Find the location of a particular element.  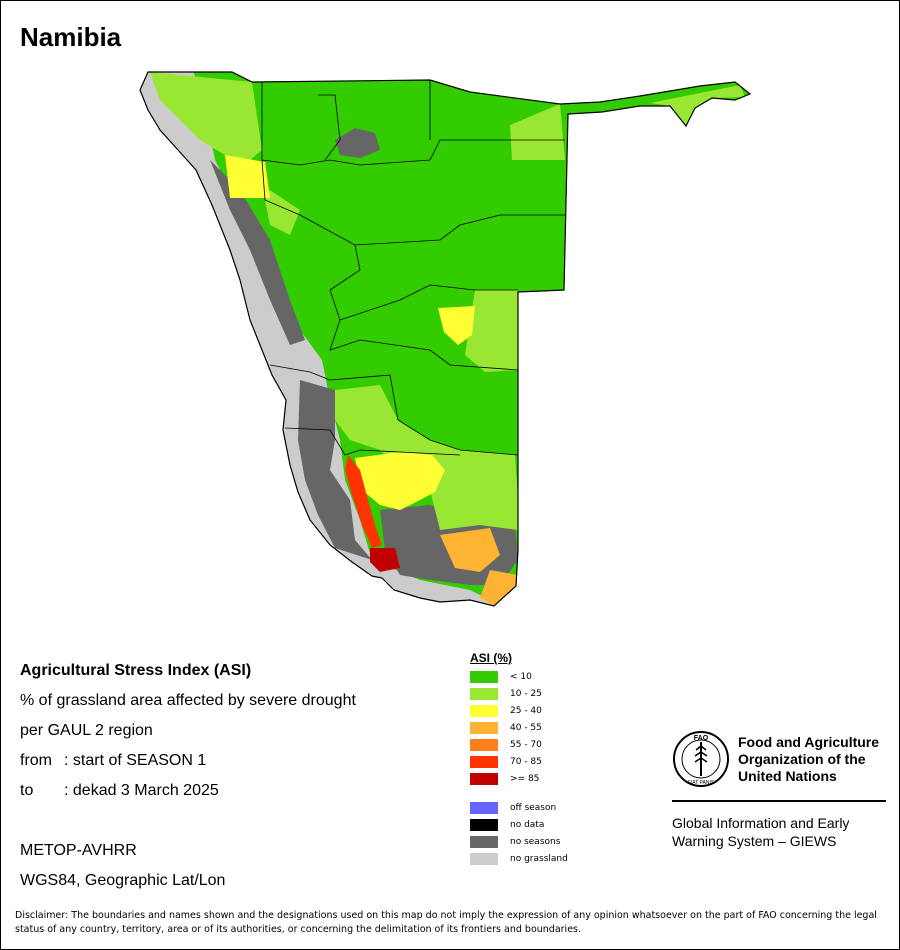

map-title: Namibia is located at coordinates (71, 37).